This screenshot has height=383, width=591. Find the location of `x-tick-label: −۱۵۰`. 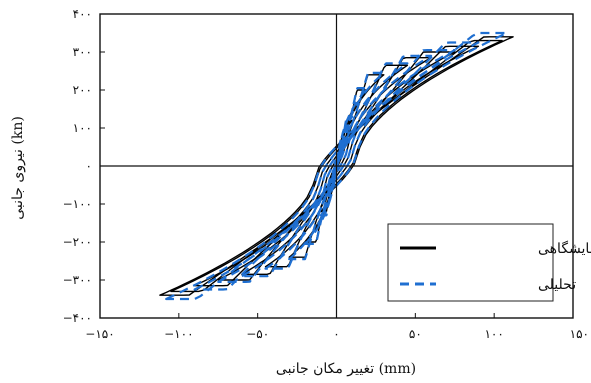

x-tick-label: −۱۵۰ is located at coordinates (99, 334).